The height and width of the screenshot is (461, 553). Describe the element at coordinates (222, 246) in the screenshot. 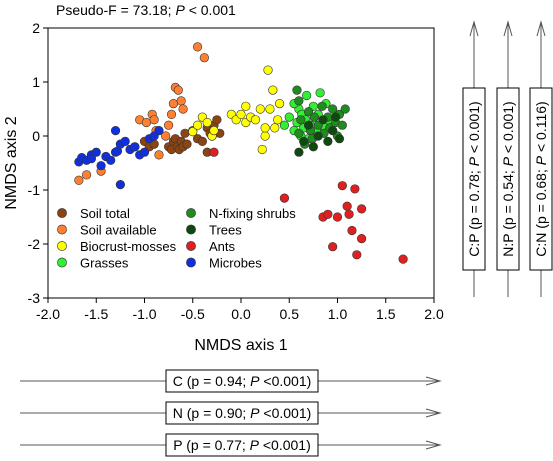

I see `legend-label: Ants` at that location.